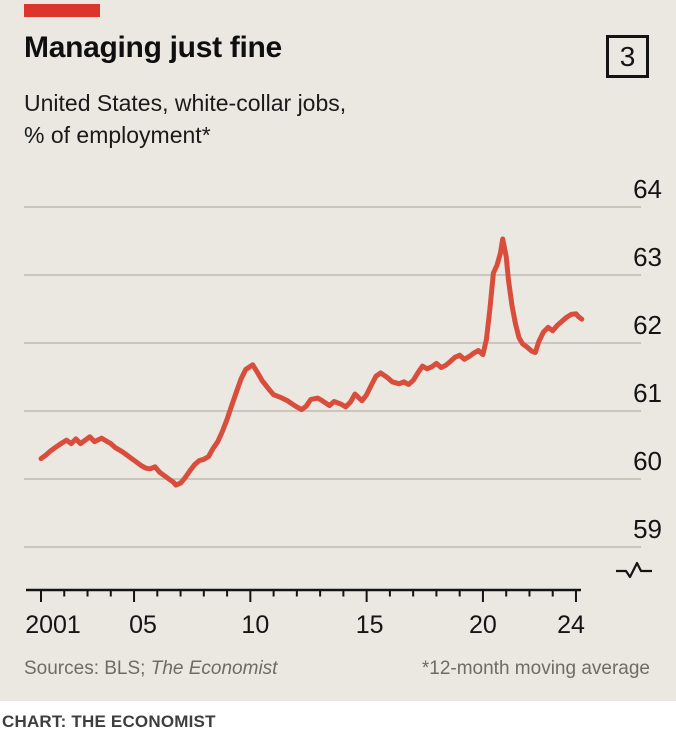  Describe the element at coordinates (214, 668) in the screenshot. I see `sources-economist-italic: The Economist` at that location.